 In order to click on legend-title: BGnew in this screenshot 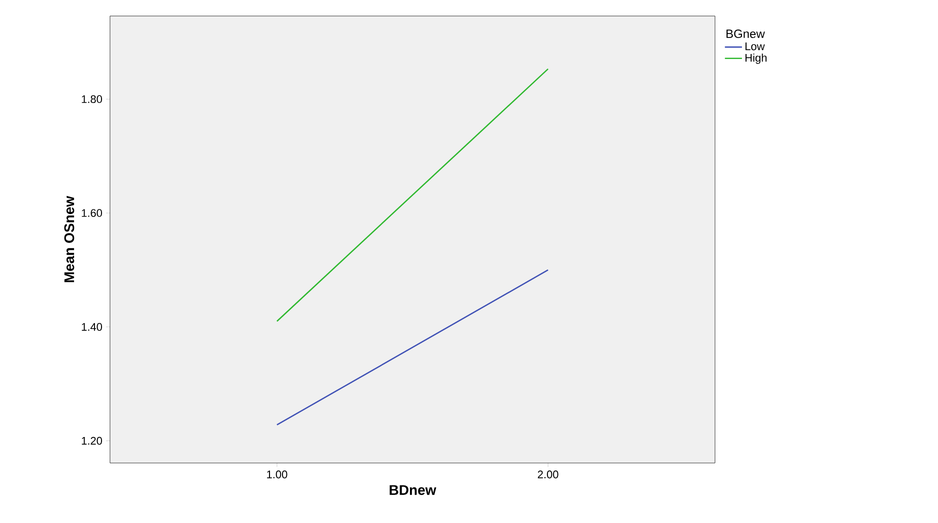, I will do `click(745, 34)`.